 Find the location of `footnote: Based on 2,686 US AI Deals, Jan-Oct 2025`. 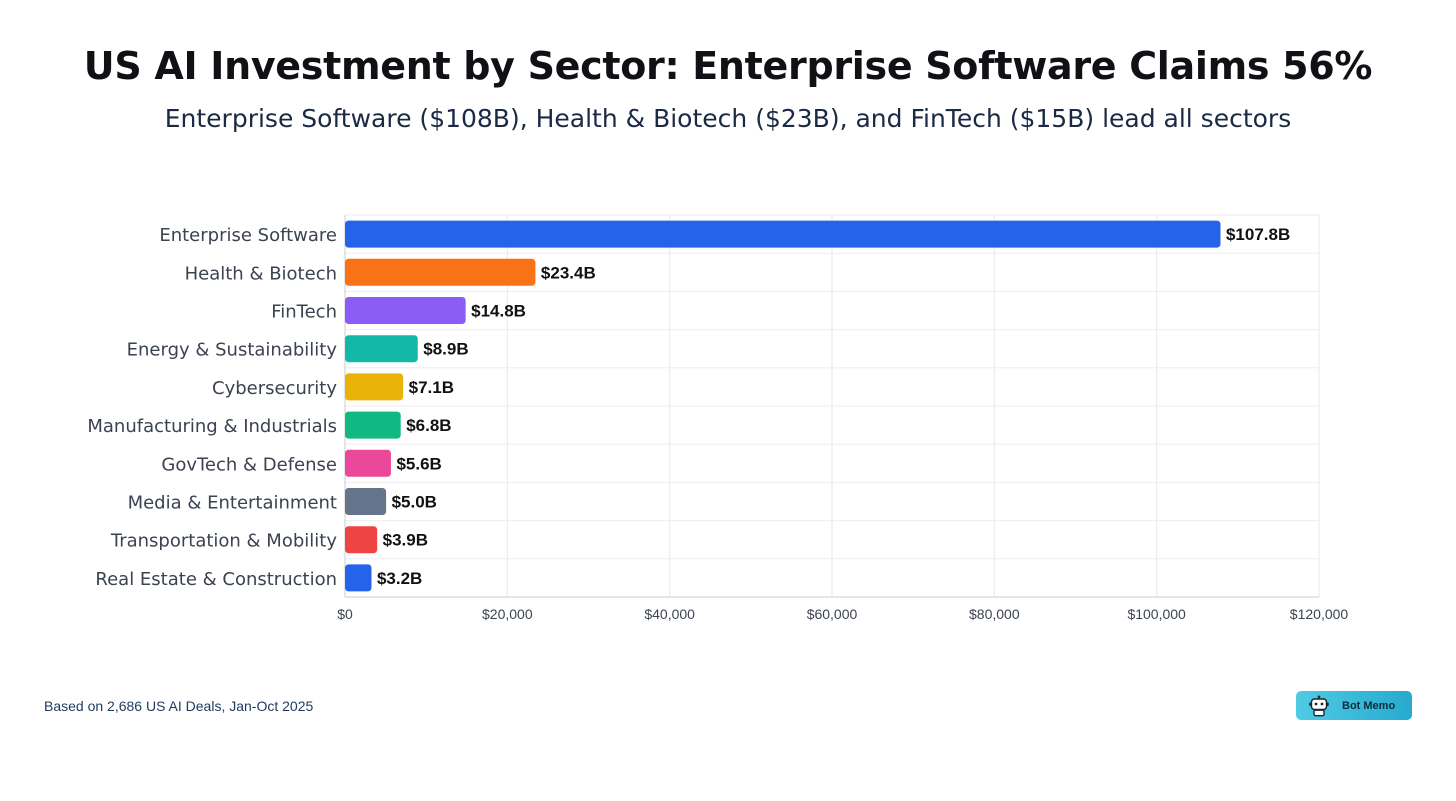

footnote: Based on 2,686 US AI Deals, Jan-Oct 2025 is located at coordinates (179, 706).